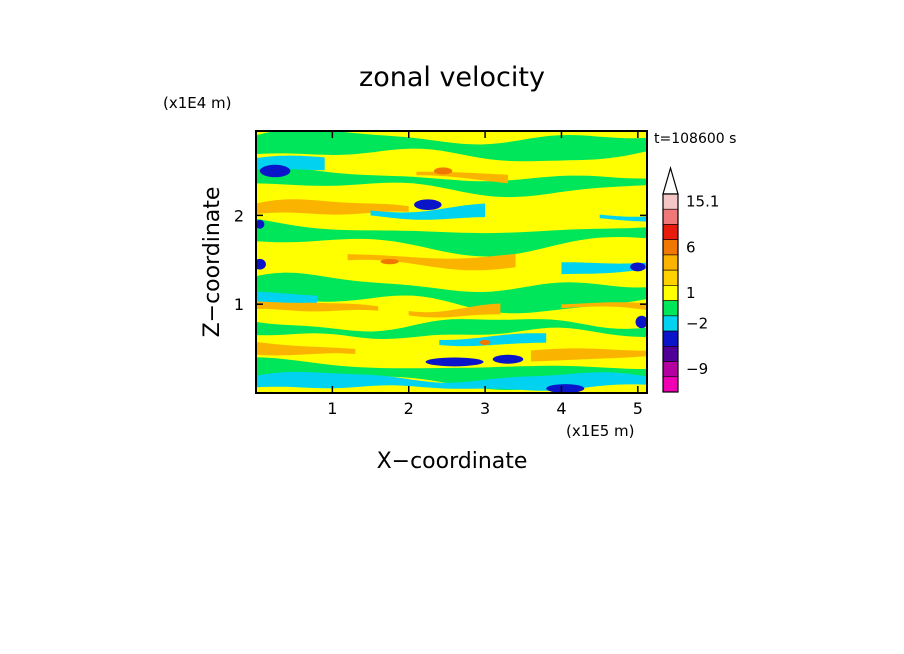 This screenshot has height=654, width=904. Describe the element at coordinates (702, 202) in the screenshot. I see `colorbar-label: 15.1` at that location.